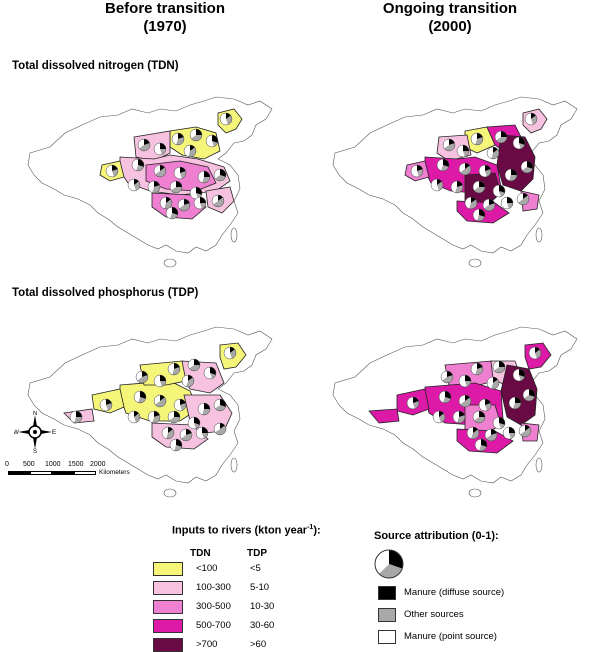 Image resolution: width=596 pixels, height=652 pixels. I want to click on compass-s: S, so click(35, 451).